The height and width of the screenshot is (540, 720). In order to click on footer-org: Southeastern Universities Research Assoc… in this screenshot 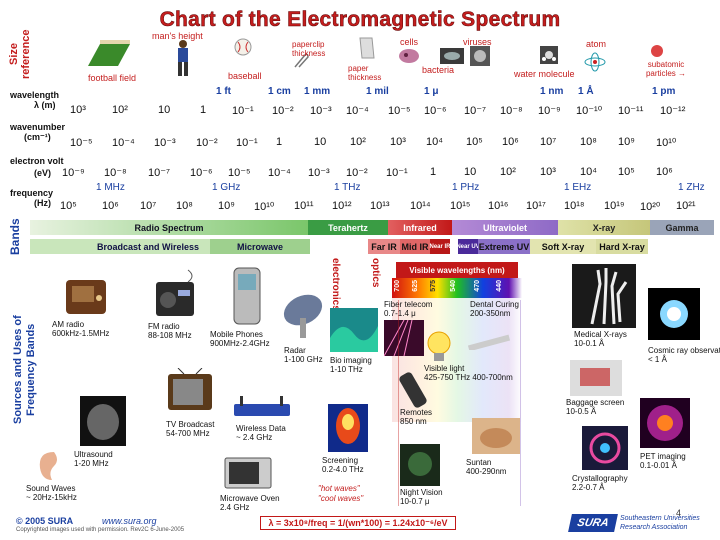, I will do `click(660, 523)`.